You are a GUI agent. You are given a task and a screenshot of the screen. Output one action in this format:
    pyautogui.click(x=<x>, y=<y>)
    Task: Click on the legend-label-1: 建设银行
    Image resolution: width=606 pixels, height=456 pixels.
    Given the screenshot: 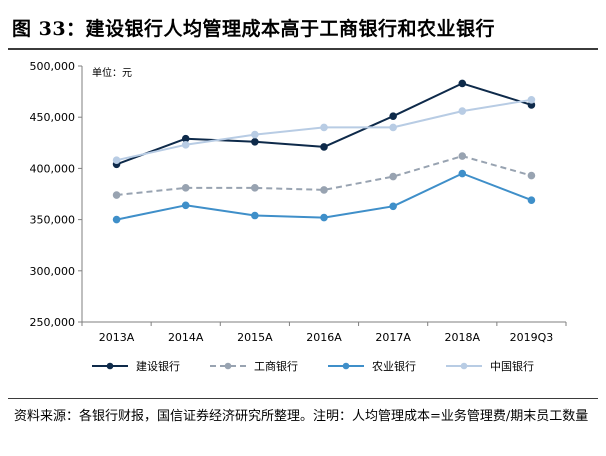 What is the action you would take?
    pyautogui.click(x=158, y=366)
    